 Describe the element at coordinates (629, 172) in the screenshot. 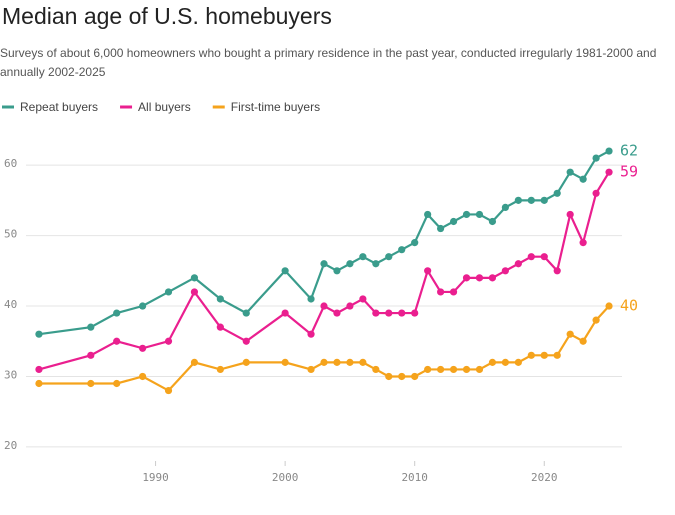

I see `end-label: 59` at that location.